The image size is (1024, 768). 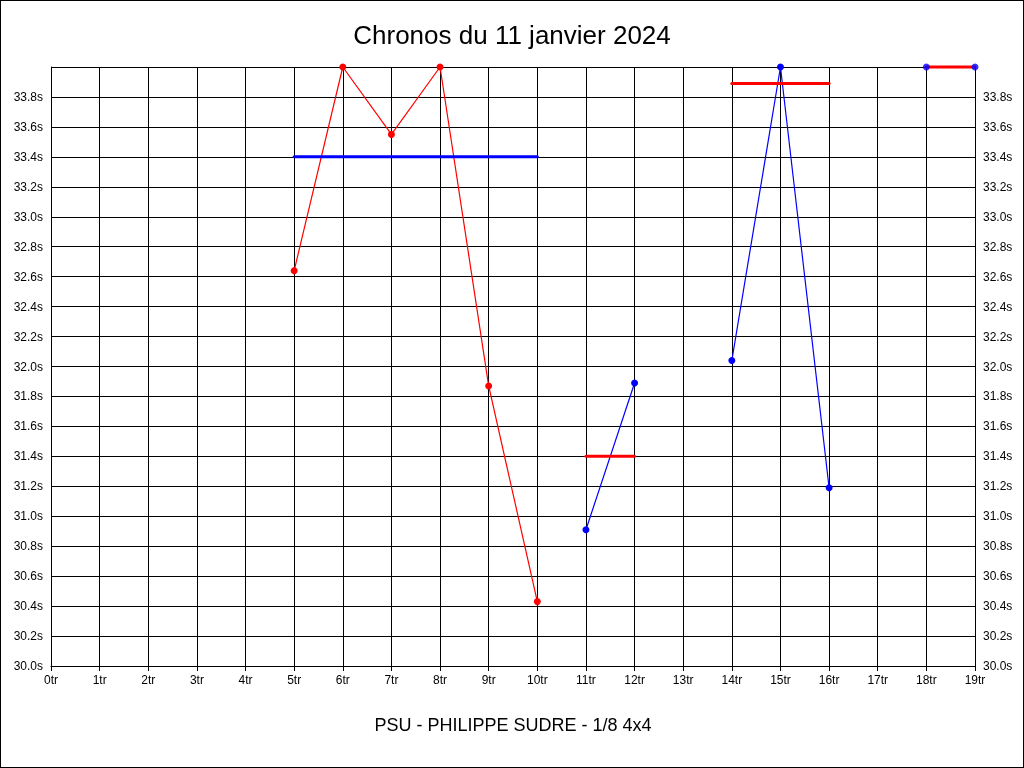 I want to click on y2-tick-label: 33.4s, so click(x=998, y=156).